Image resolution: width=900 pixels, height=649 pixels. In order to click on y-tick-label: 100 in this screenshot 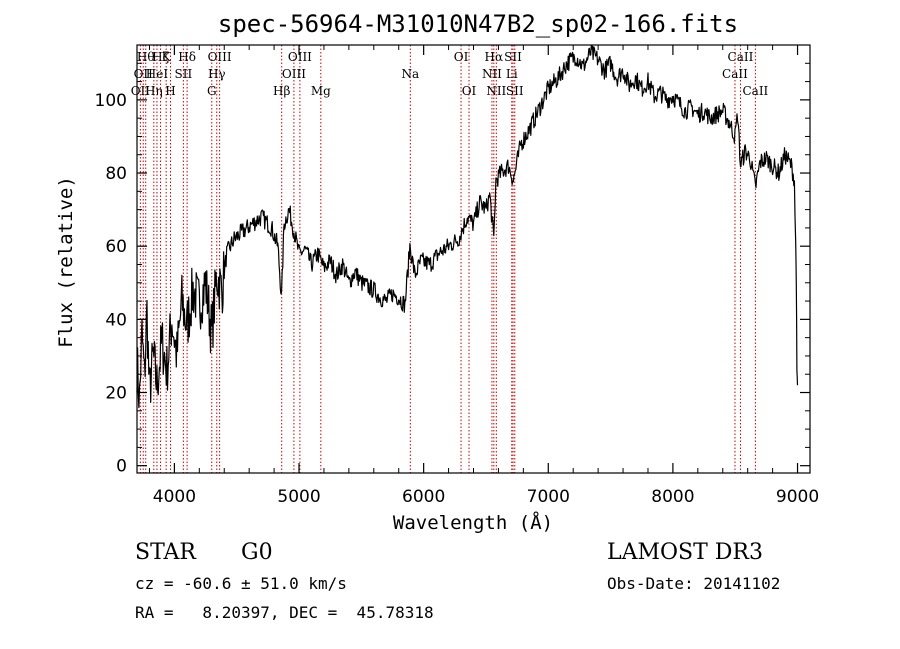, I will do `click(111, 101)`.